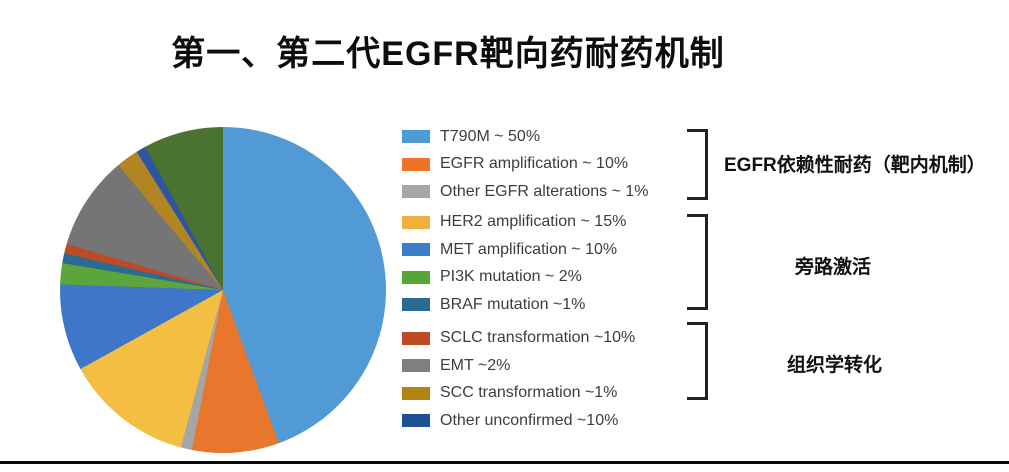 The width and height of the screenshot is (1009, 472). I want to click on group-label-histologic-transformation: 组织学转化, so click(835, 365).